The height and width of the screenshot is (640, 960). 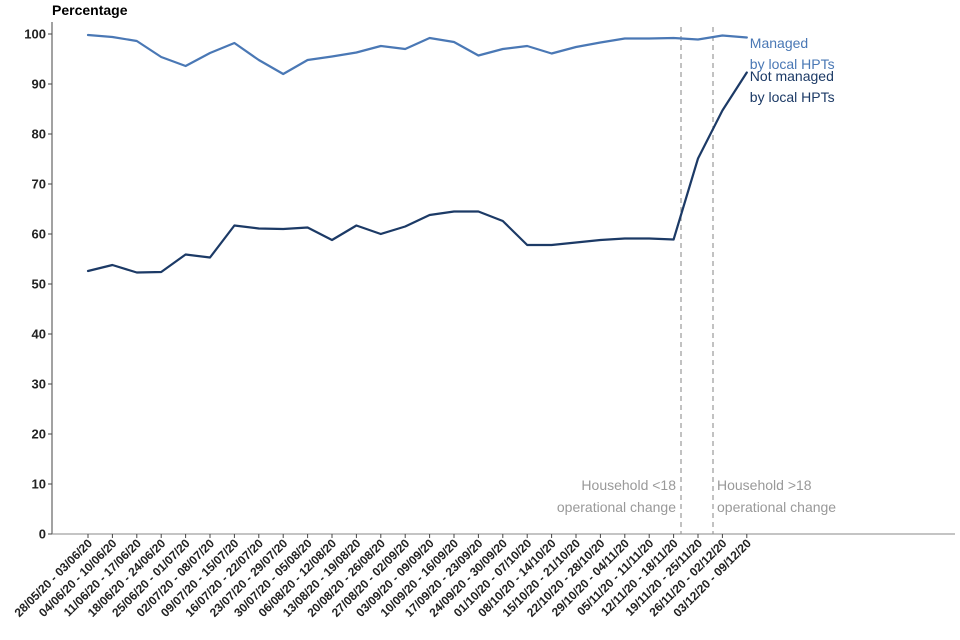 What do you see at coordinates (792, 76) in the screenshot?
I see `series-label: Not managed` at bounding box center [792, 76].